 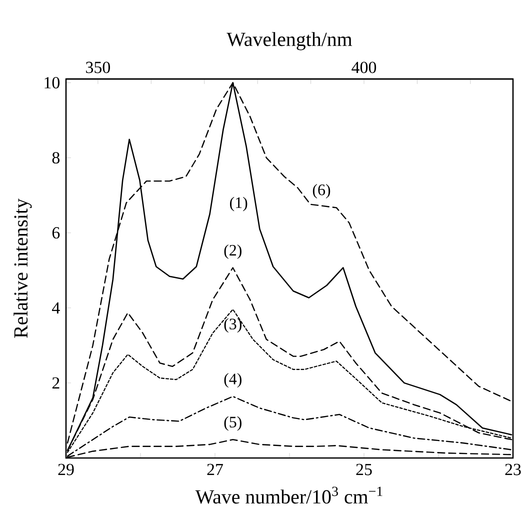 I want to click on x-tick-label: 27, so click(x=215, y=470).